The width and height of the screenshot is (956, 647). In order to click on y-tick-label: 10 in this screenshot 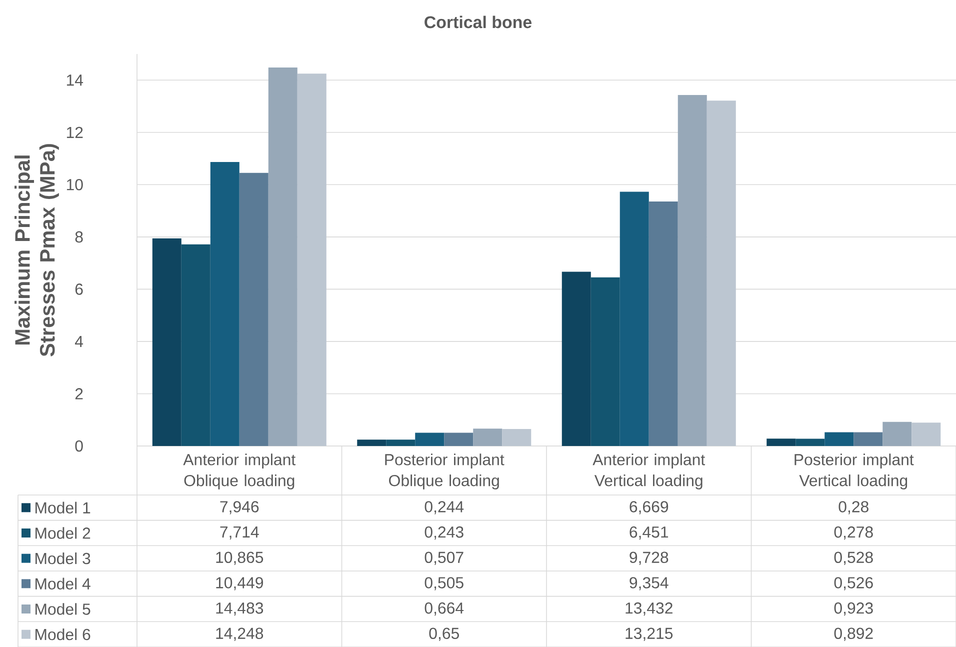, I will do `click(74, 184)`.